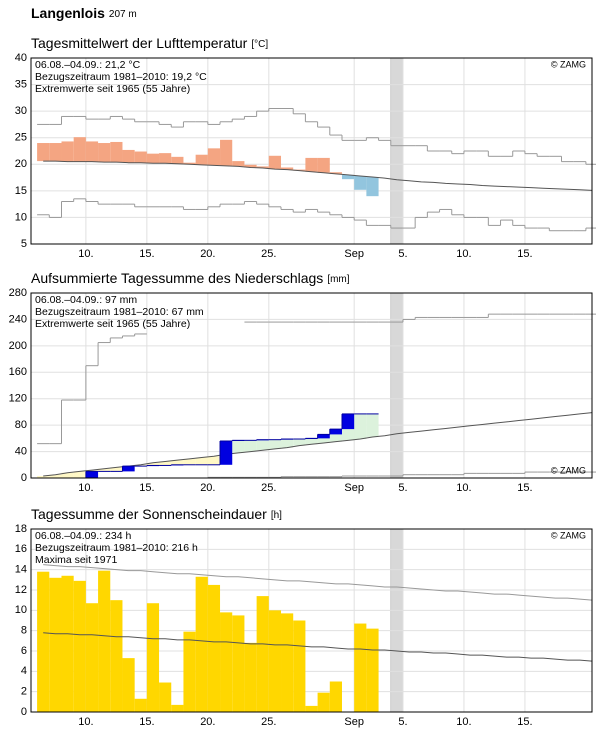 This screenshot has width=596, height=729. What do you see at coordinates (18, 319) in the screenshot?
I see `y-tick-label: 240` at bounding box center [18, 319].